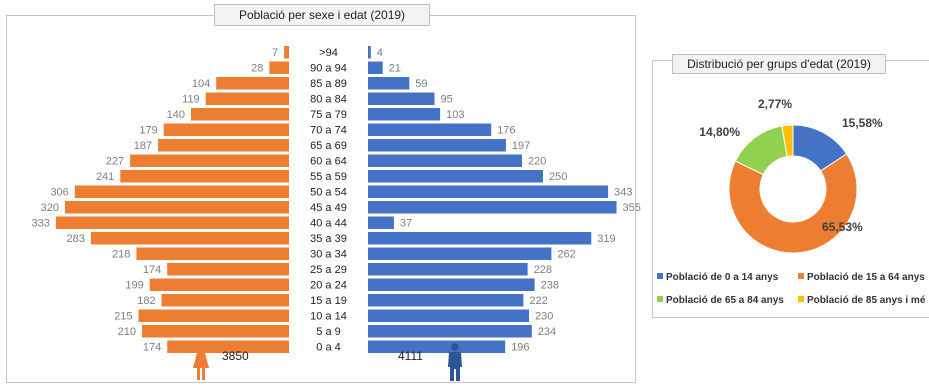 The height and width of the screenshot is (391, 929). What do you see at coordinates (550, 286) in the screenshot?
I see `male-value-label: 238` at bounding box center [550, 286].